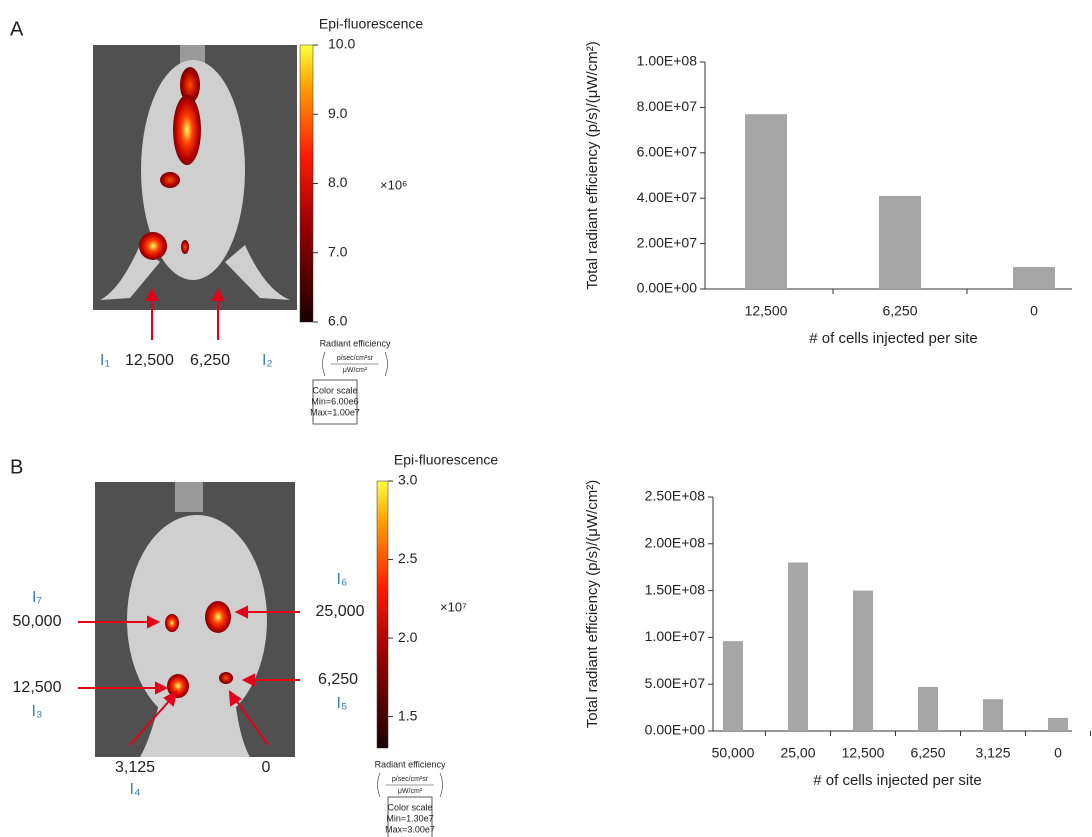 This screenshot has width=1092, height=837. Describe the element at coordinates (338, 321) in the screenshot. I see `colorbar-tick-label: 6.0` at that location.